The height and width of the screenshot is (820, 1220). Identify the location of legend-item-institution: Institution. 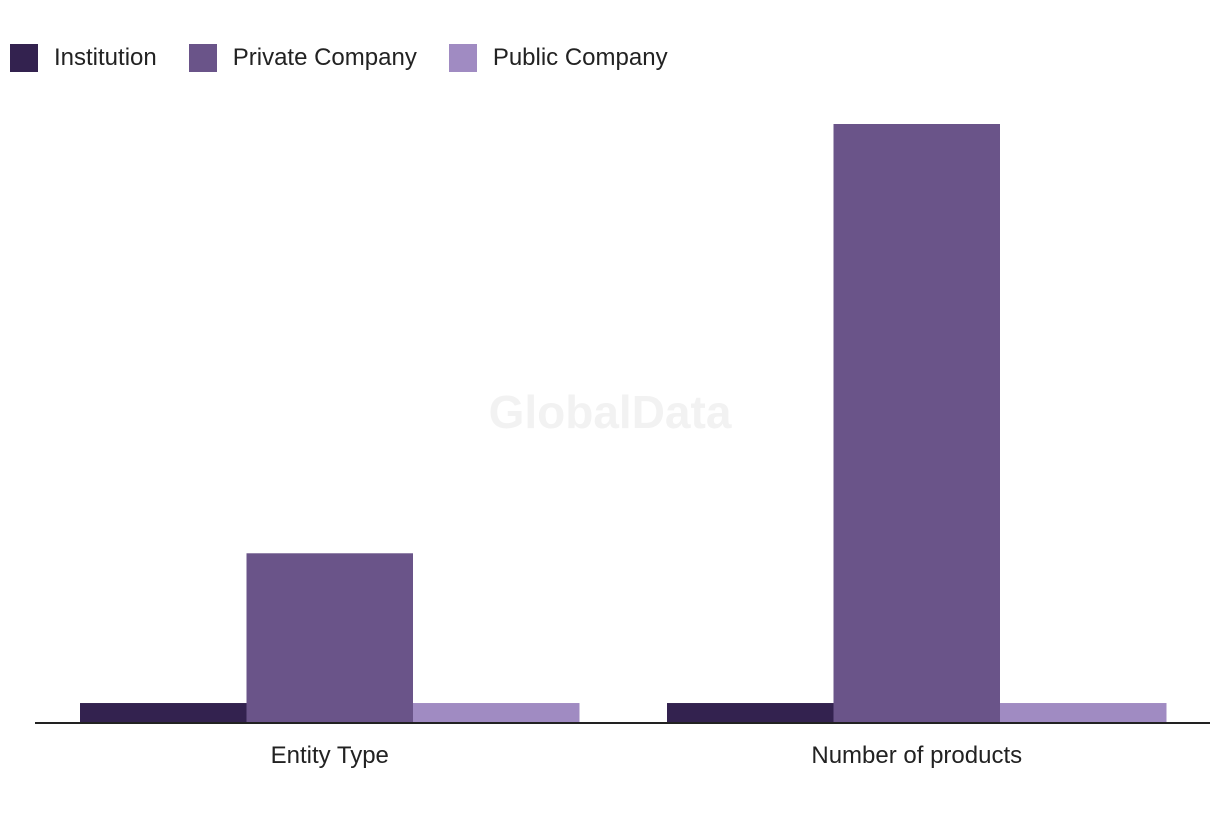
(83, 58).